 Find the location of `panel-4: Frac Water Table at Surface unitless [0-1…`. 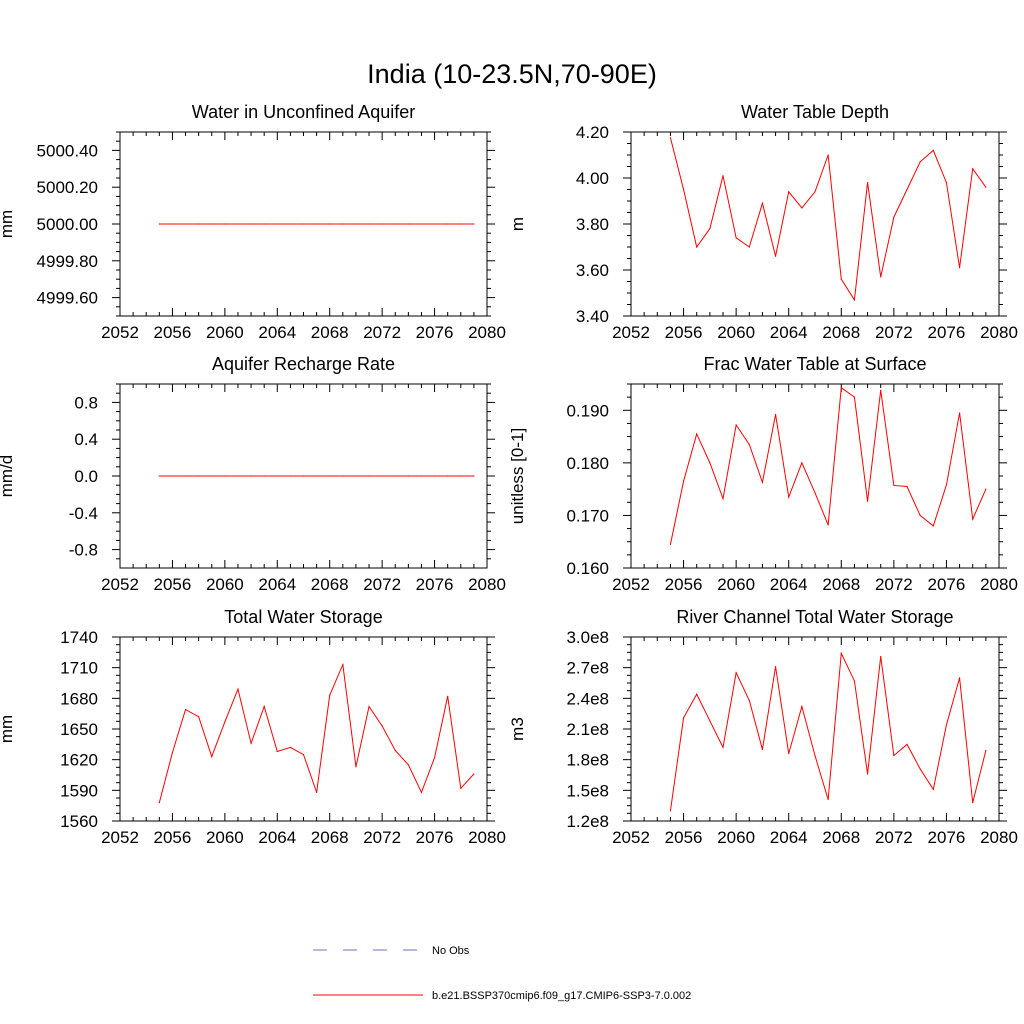

panel-4: Frac Water Table at Surface unitless [0-1… is located at coordinates (763, 474).